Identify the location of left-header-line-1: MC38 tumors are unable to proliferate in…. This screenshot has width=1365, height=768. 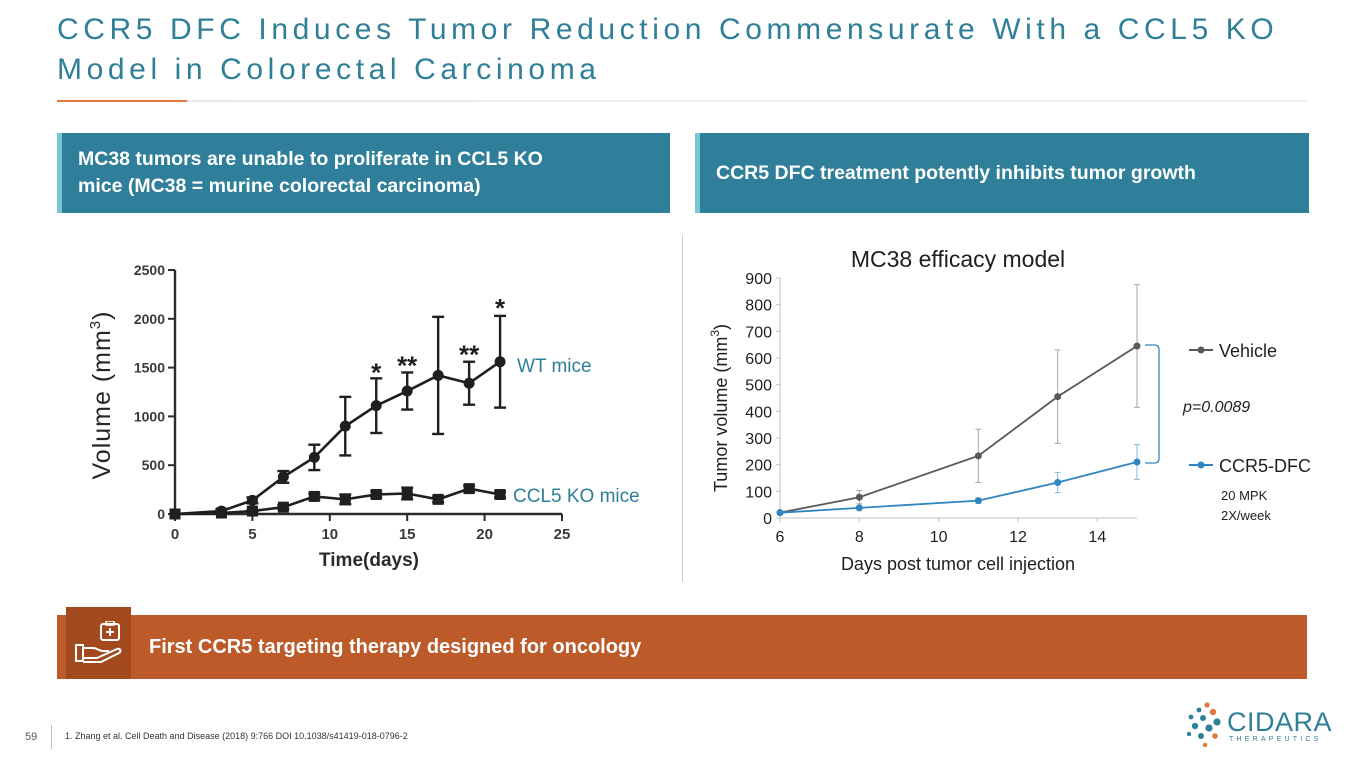
(310, 159).